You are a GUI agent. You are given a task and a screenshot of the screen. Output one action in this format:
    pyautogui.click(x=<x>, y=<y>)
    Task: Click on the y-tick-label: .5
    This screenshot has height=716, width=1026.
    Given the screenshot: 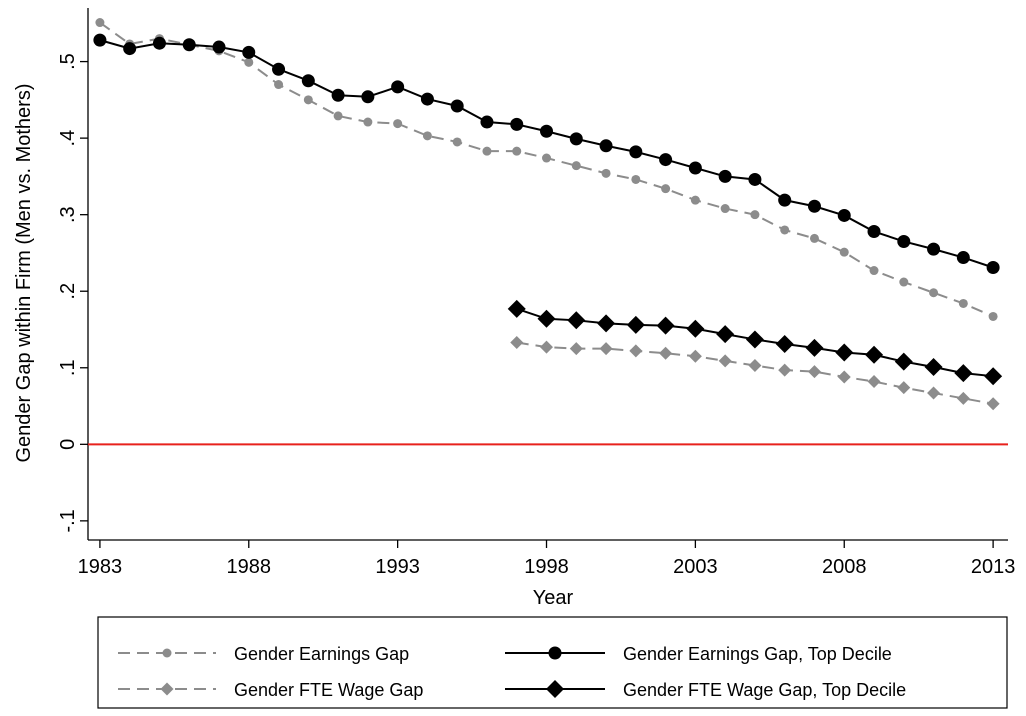 What is the action you would take?
    pyautogui.click(x=68, y=61)
    